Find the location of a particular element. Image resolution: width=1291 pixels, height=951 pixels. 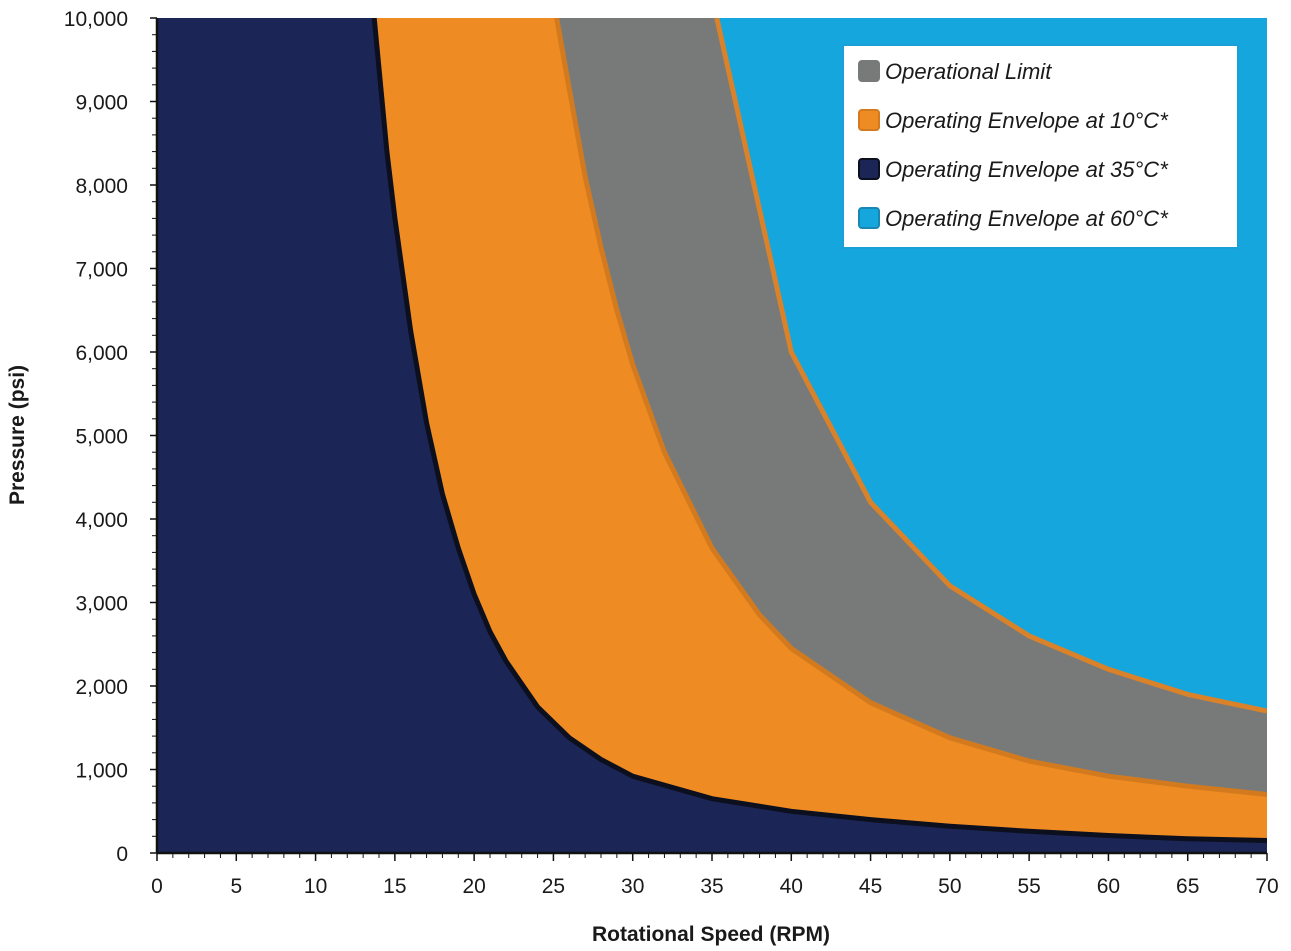

x-tick-label: 70 is located at coordinates (1266, 886).